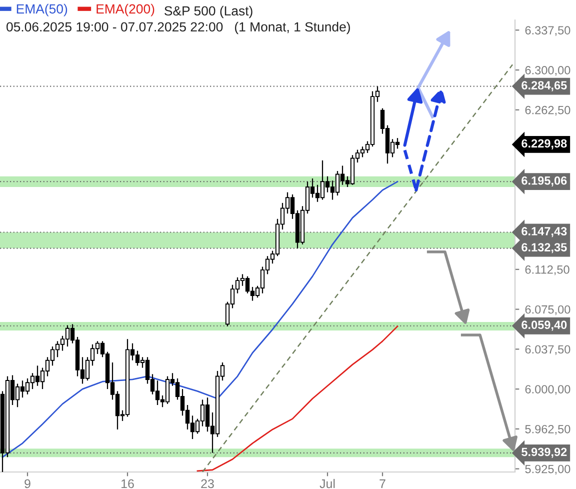  Describe the element at coordinates (128, 483) in the screenshot. I see `x-tick-label: 16` at that location.